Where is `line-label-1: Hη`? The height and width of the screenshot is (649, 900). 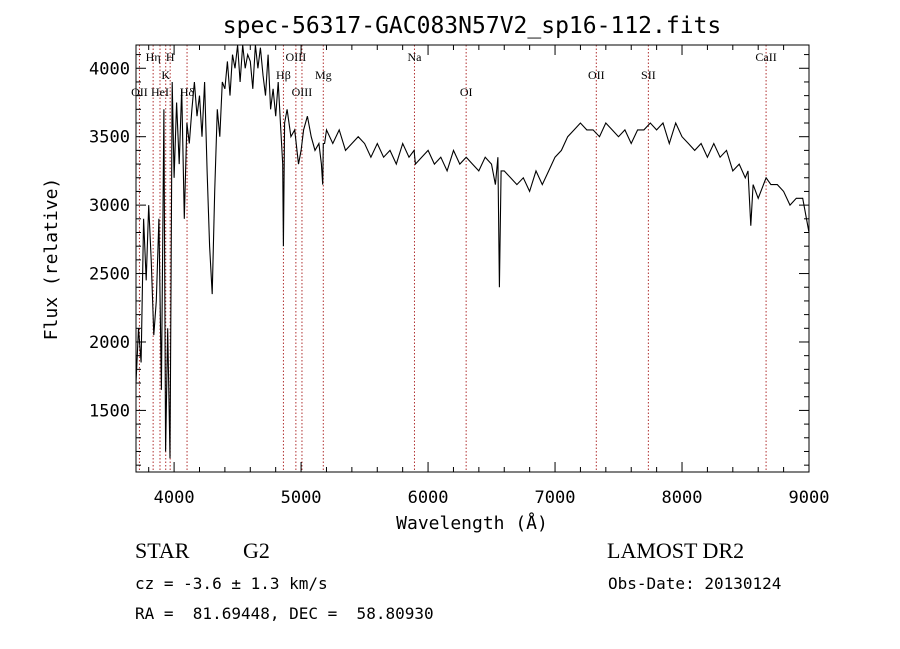 line-label-1: Hη is located at coordinates (153, 57).